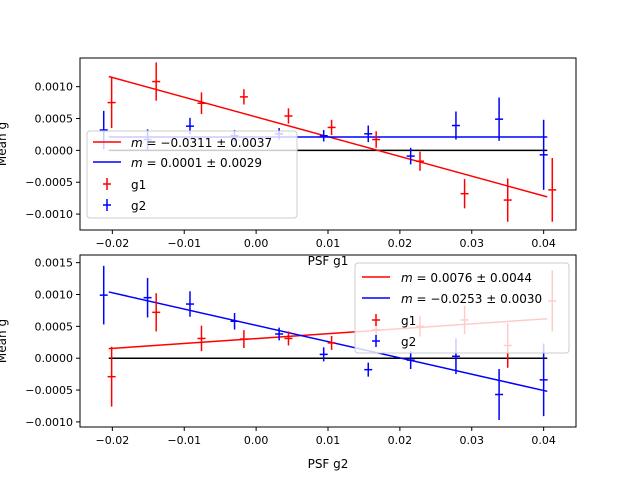 Image resolution: width=640 pixels, height=480 pixels. What do you see at coordinates (328, 261) in the screenshot?
I see `top-panel-xlabel: PSF g1` at bounding box center [328, 261].